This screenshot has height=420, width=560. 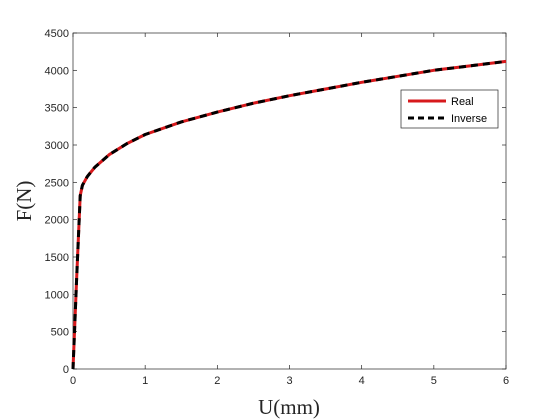 I want to click on x-tick-label-1: 1, so click(x=145, y=381).